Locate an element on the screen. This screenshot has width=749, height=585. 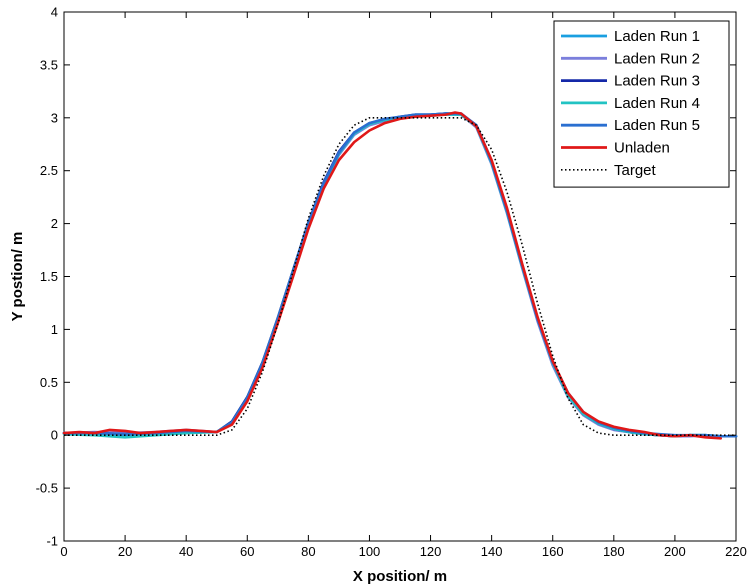
legend-label: Unladen is located at coordinates (642, 148).